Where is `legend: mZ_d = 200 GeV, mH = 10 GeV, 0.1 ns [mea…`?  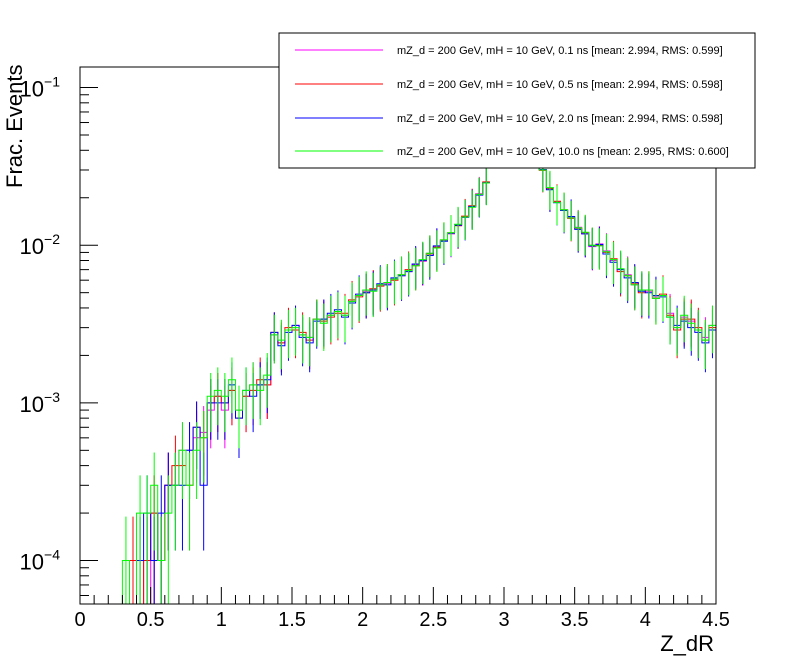 legend: mZ_d = 200 GeV, mH = 10 GeV, 0.1 ns [mea… is located at coordinates (517, 100).